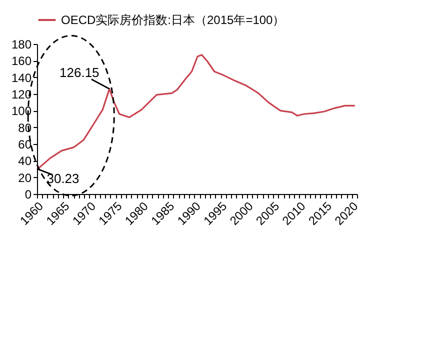  I want to click on legend-label: OECD实际房价指数:日本（2015年=100）, so click(173, 20).